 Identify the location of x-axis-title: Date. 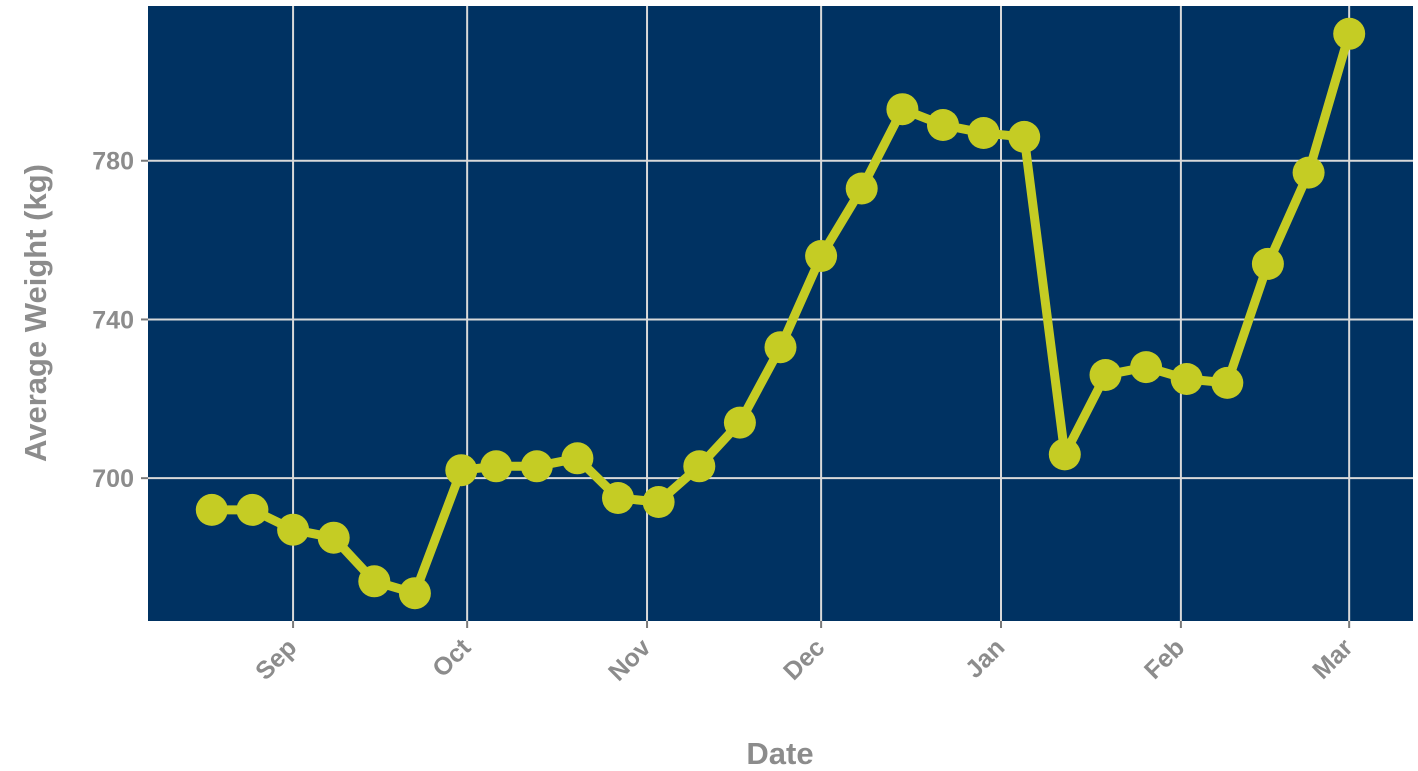
(779, 753).